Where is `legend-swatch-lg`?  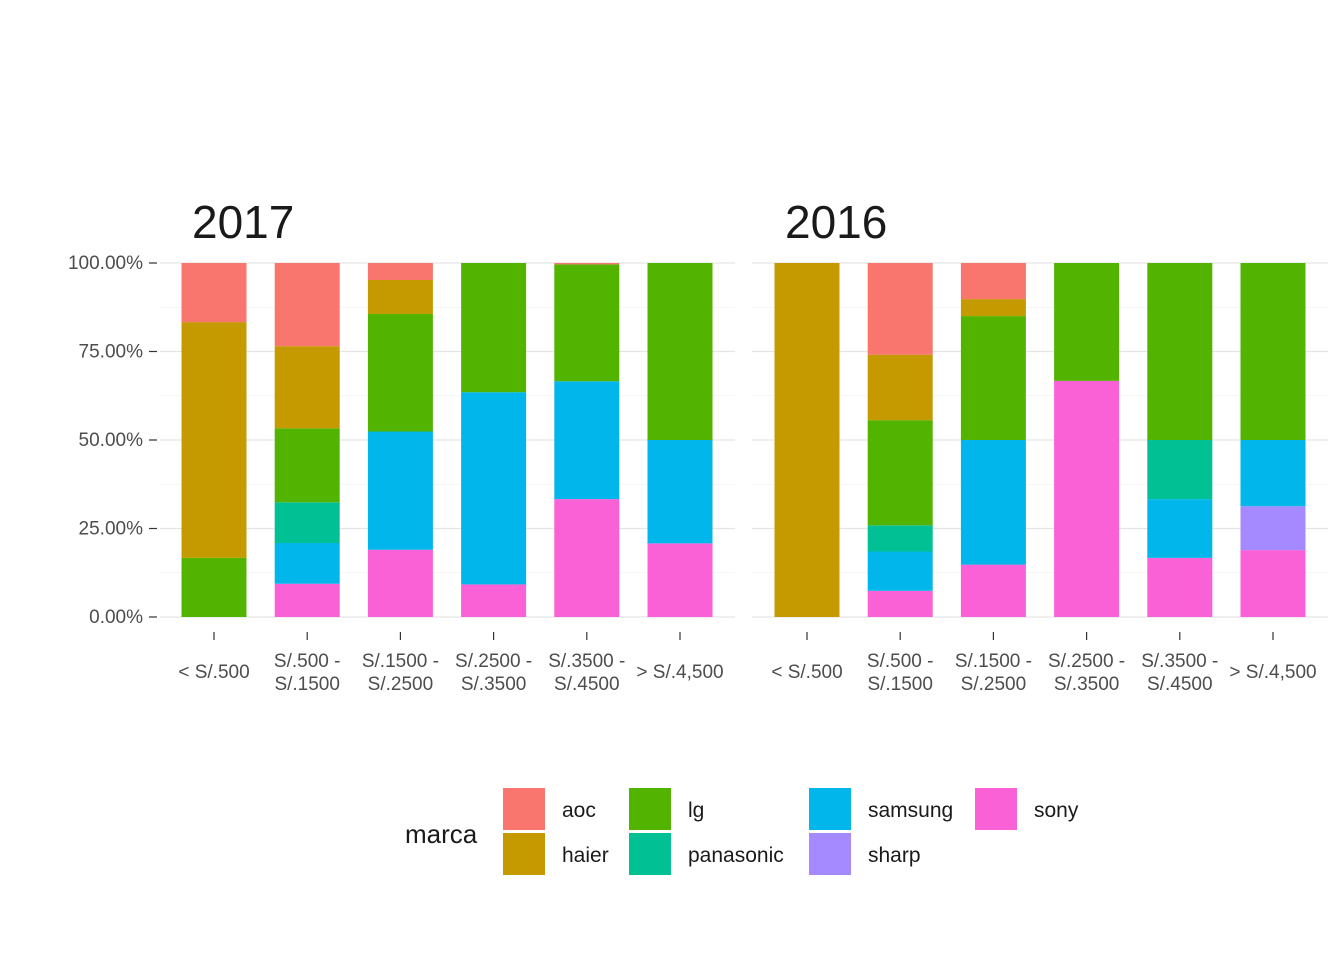
legend-swatch-lg is located at coordinates (650, 809).